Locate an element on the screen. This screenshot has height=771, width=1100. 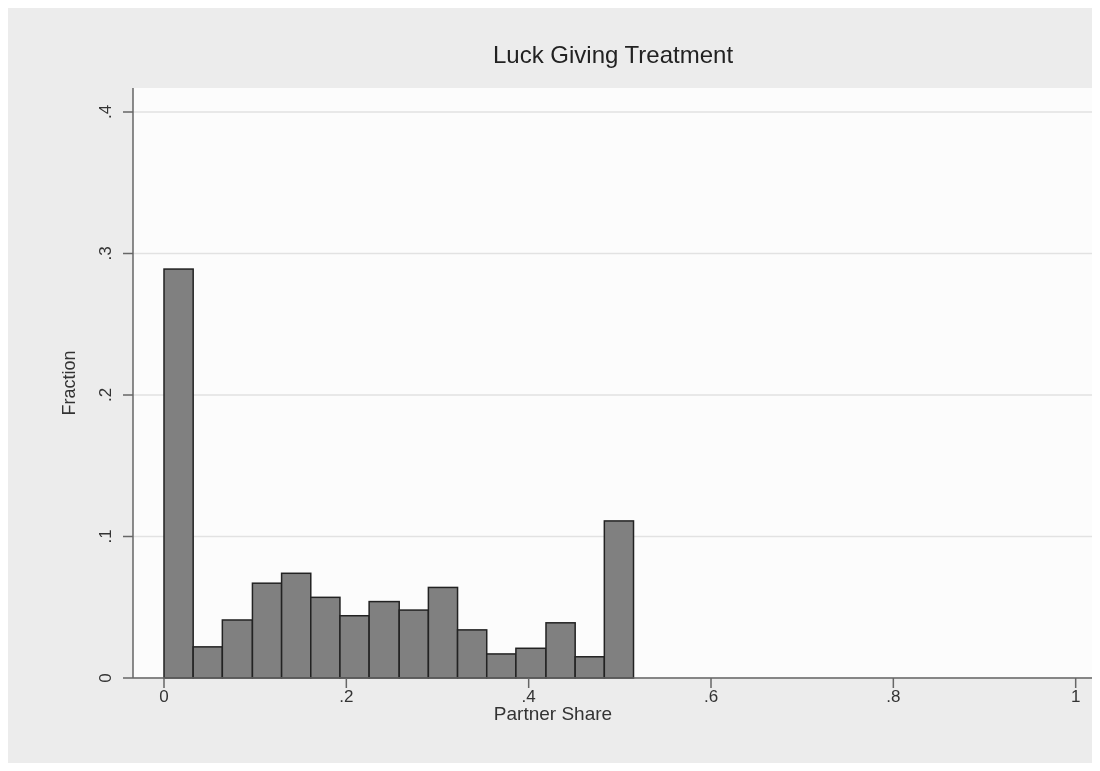
x-tick-label: .6 is located at coordinates (711, 696).